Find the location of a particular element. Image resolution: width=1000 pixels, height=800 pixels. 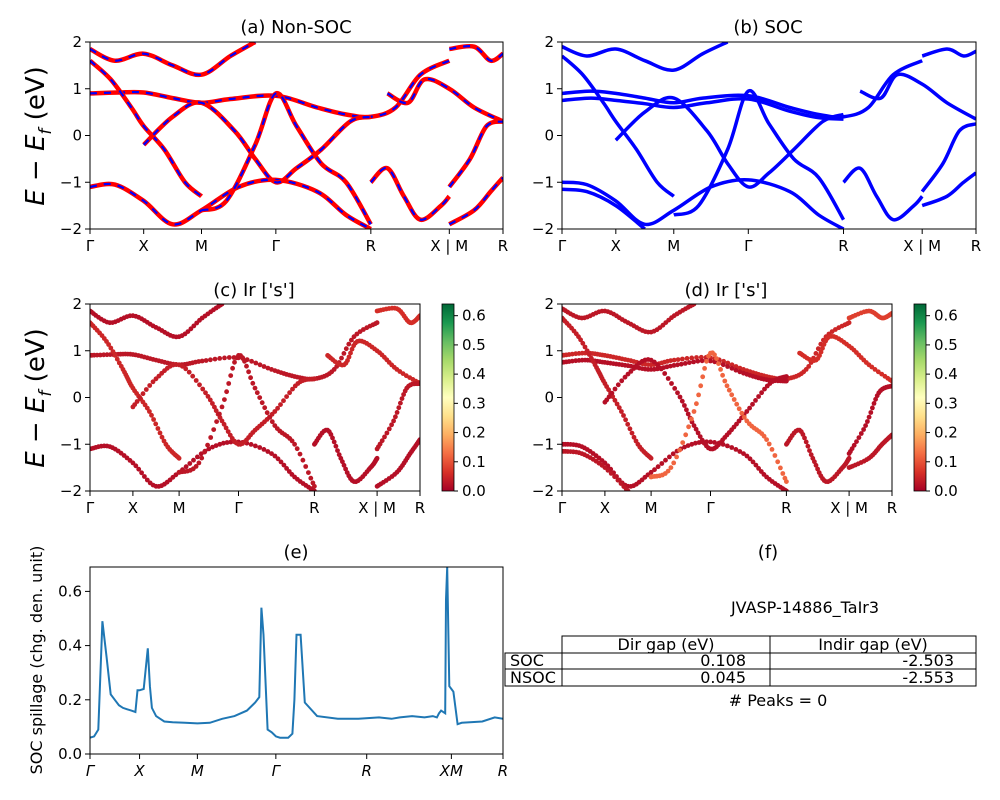

colorbar-tick-label: 0.5 is located at coordinates (946, 345).